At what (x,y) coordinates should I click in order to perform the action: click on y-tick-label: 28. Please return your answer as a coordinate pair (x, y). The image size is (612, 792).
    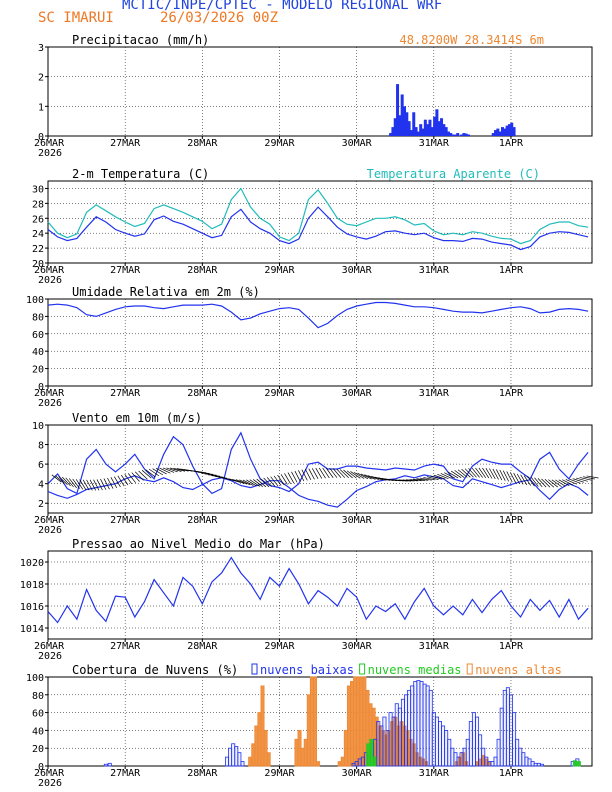
    Looking at the image, I should click on (38, 204).